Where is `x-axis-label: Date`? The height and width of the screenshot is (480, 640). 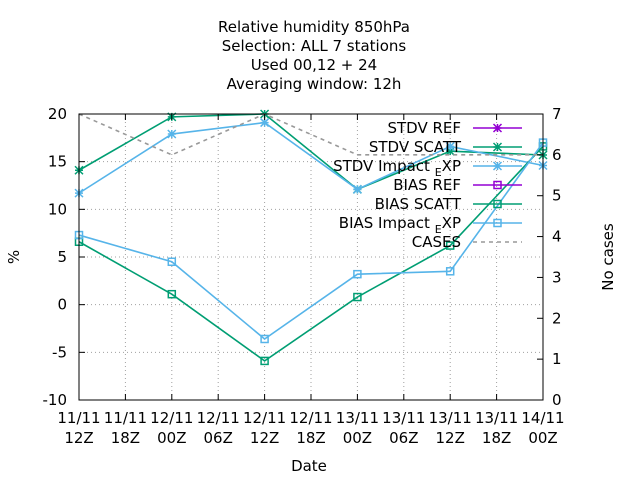 x-axis-label: Date is located at coordinates (309, 466).